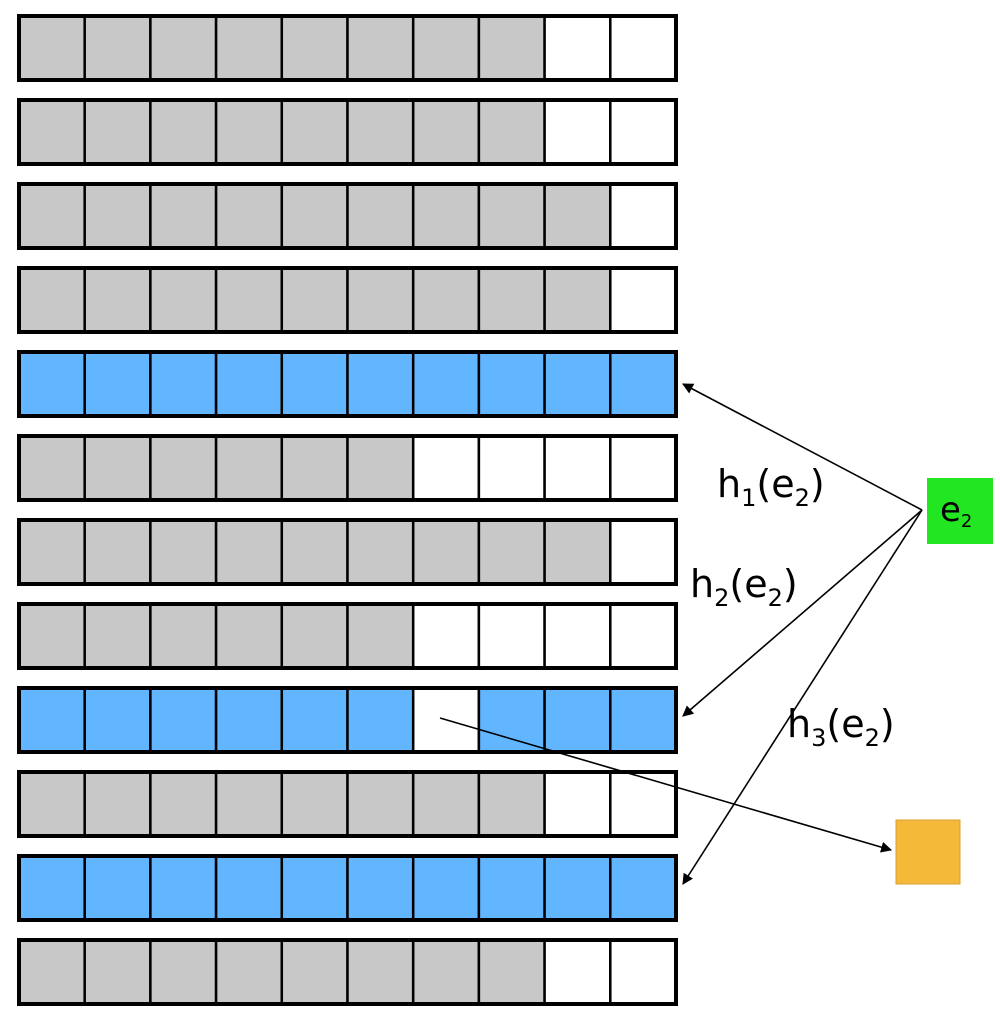  What do you see at coordinates (802, 697) in the screenshot?
I see `arrow-h3` at bounding box center [802, 697].